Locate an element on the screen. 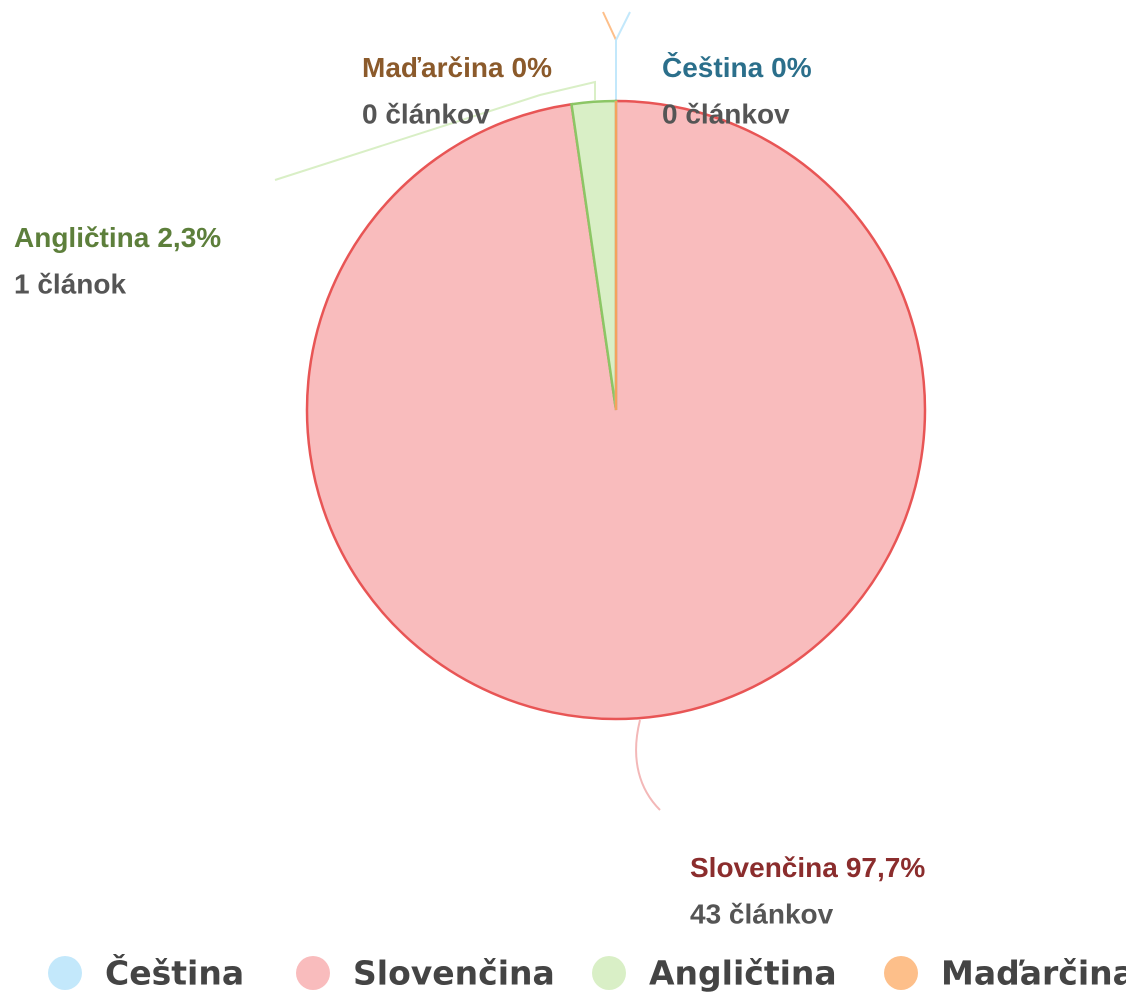 The image size is (1126, 997). label-name: Maďarčina is located at coordinates (433, 67).